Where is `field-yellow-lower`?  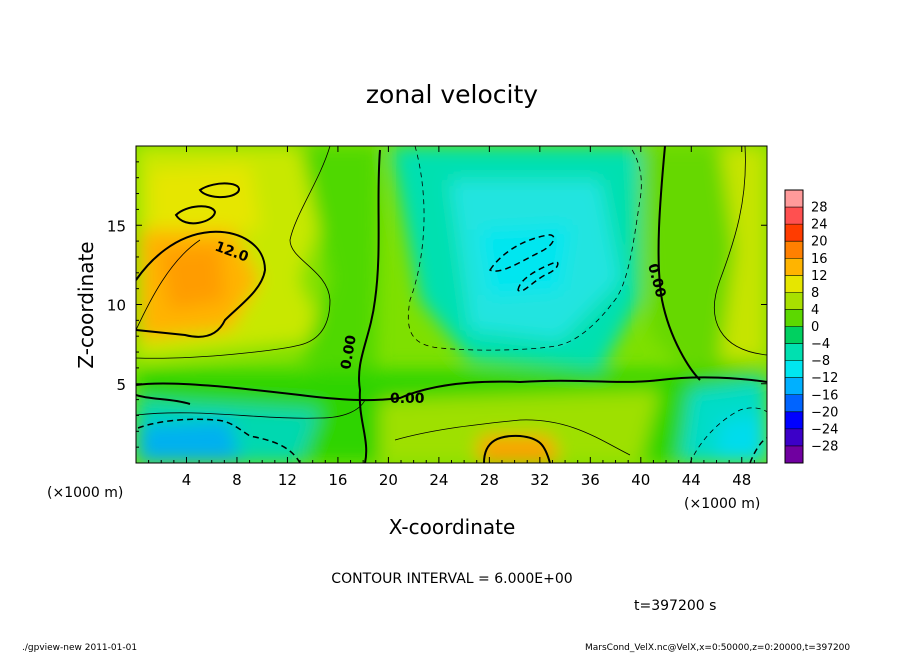 field-yellow-lower is located at coordinates (520, 426).